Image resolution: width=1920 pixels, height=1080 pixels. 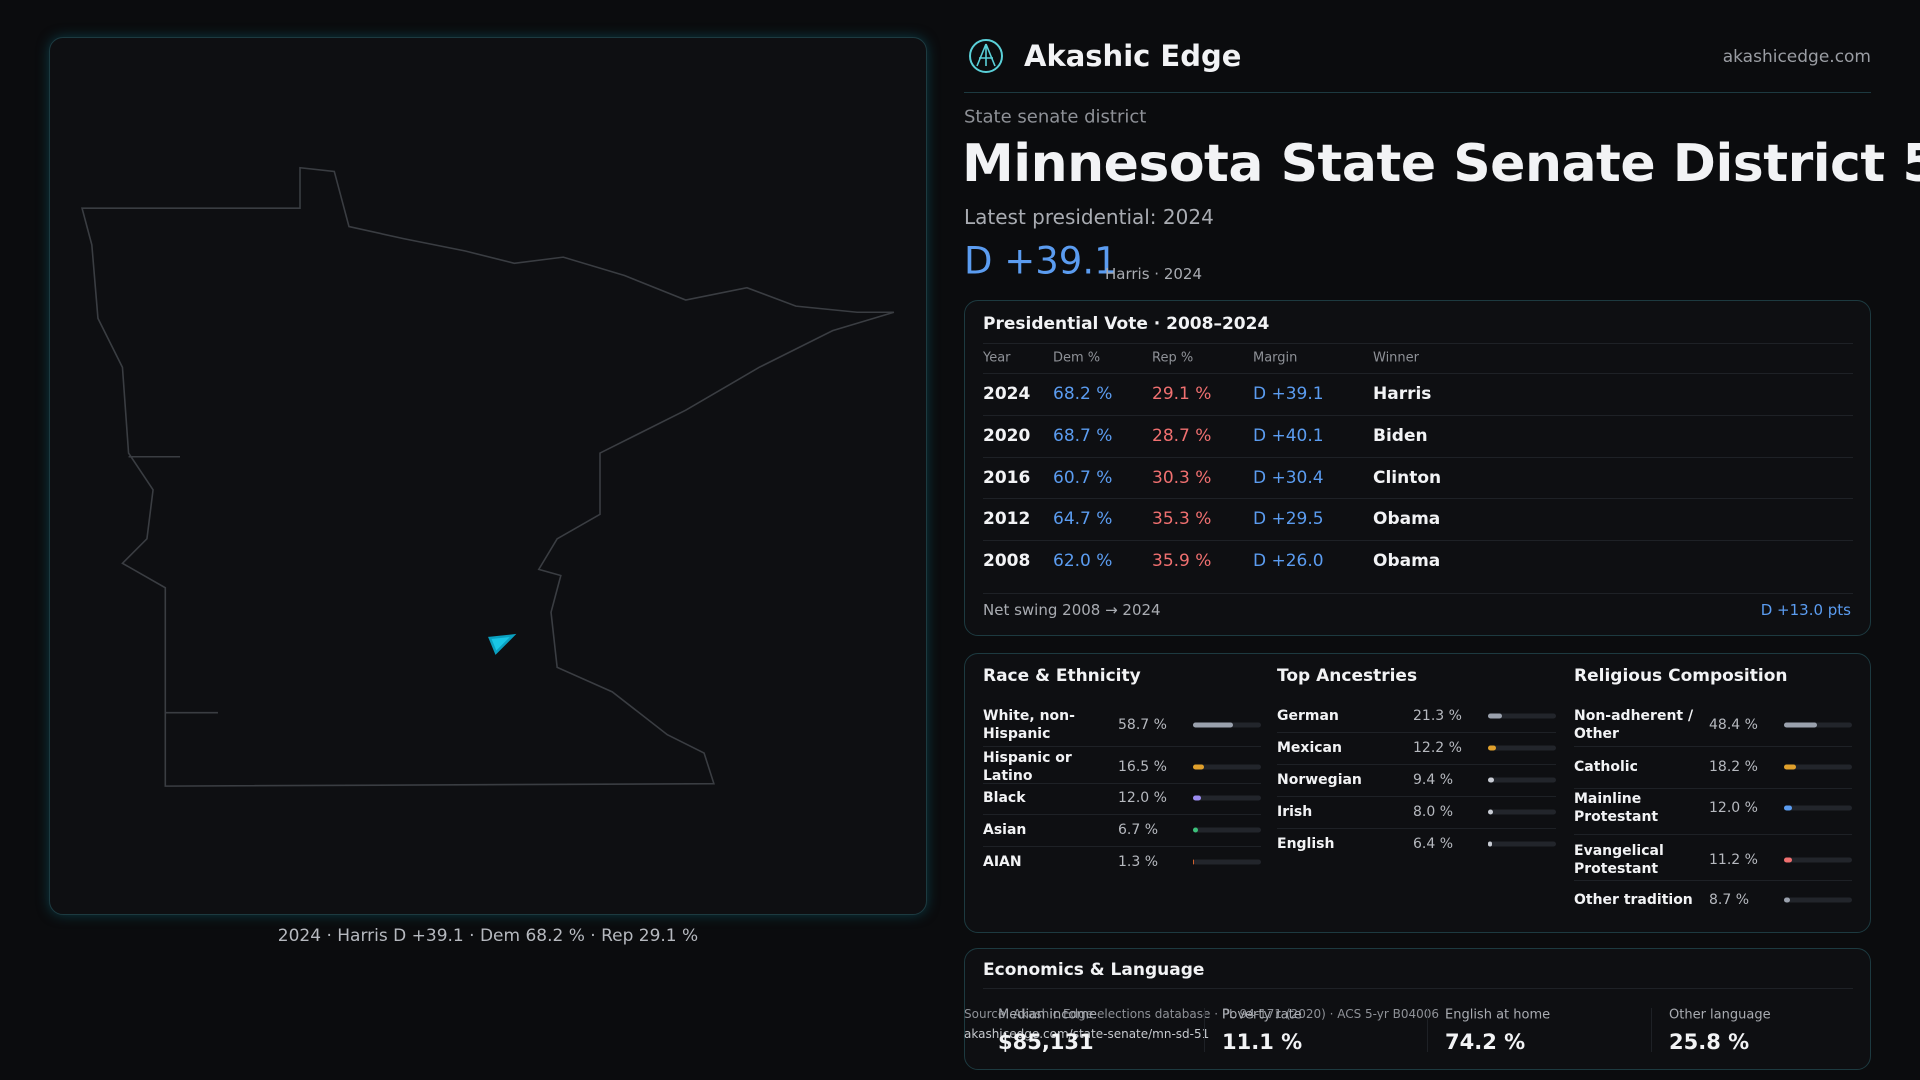 What do you see at coordinates (1133, 56) in the screenshot?
I see `brand: Akashic Edge` at bounding box center [1133, 56].